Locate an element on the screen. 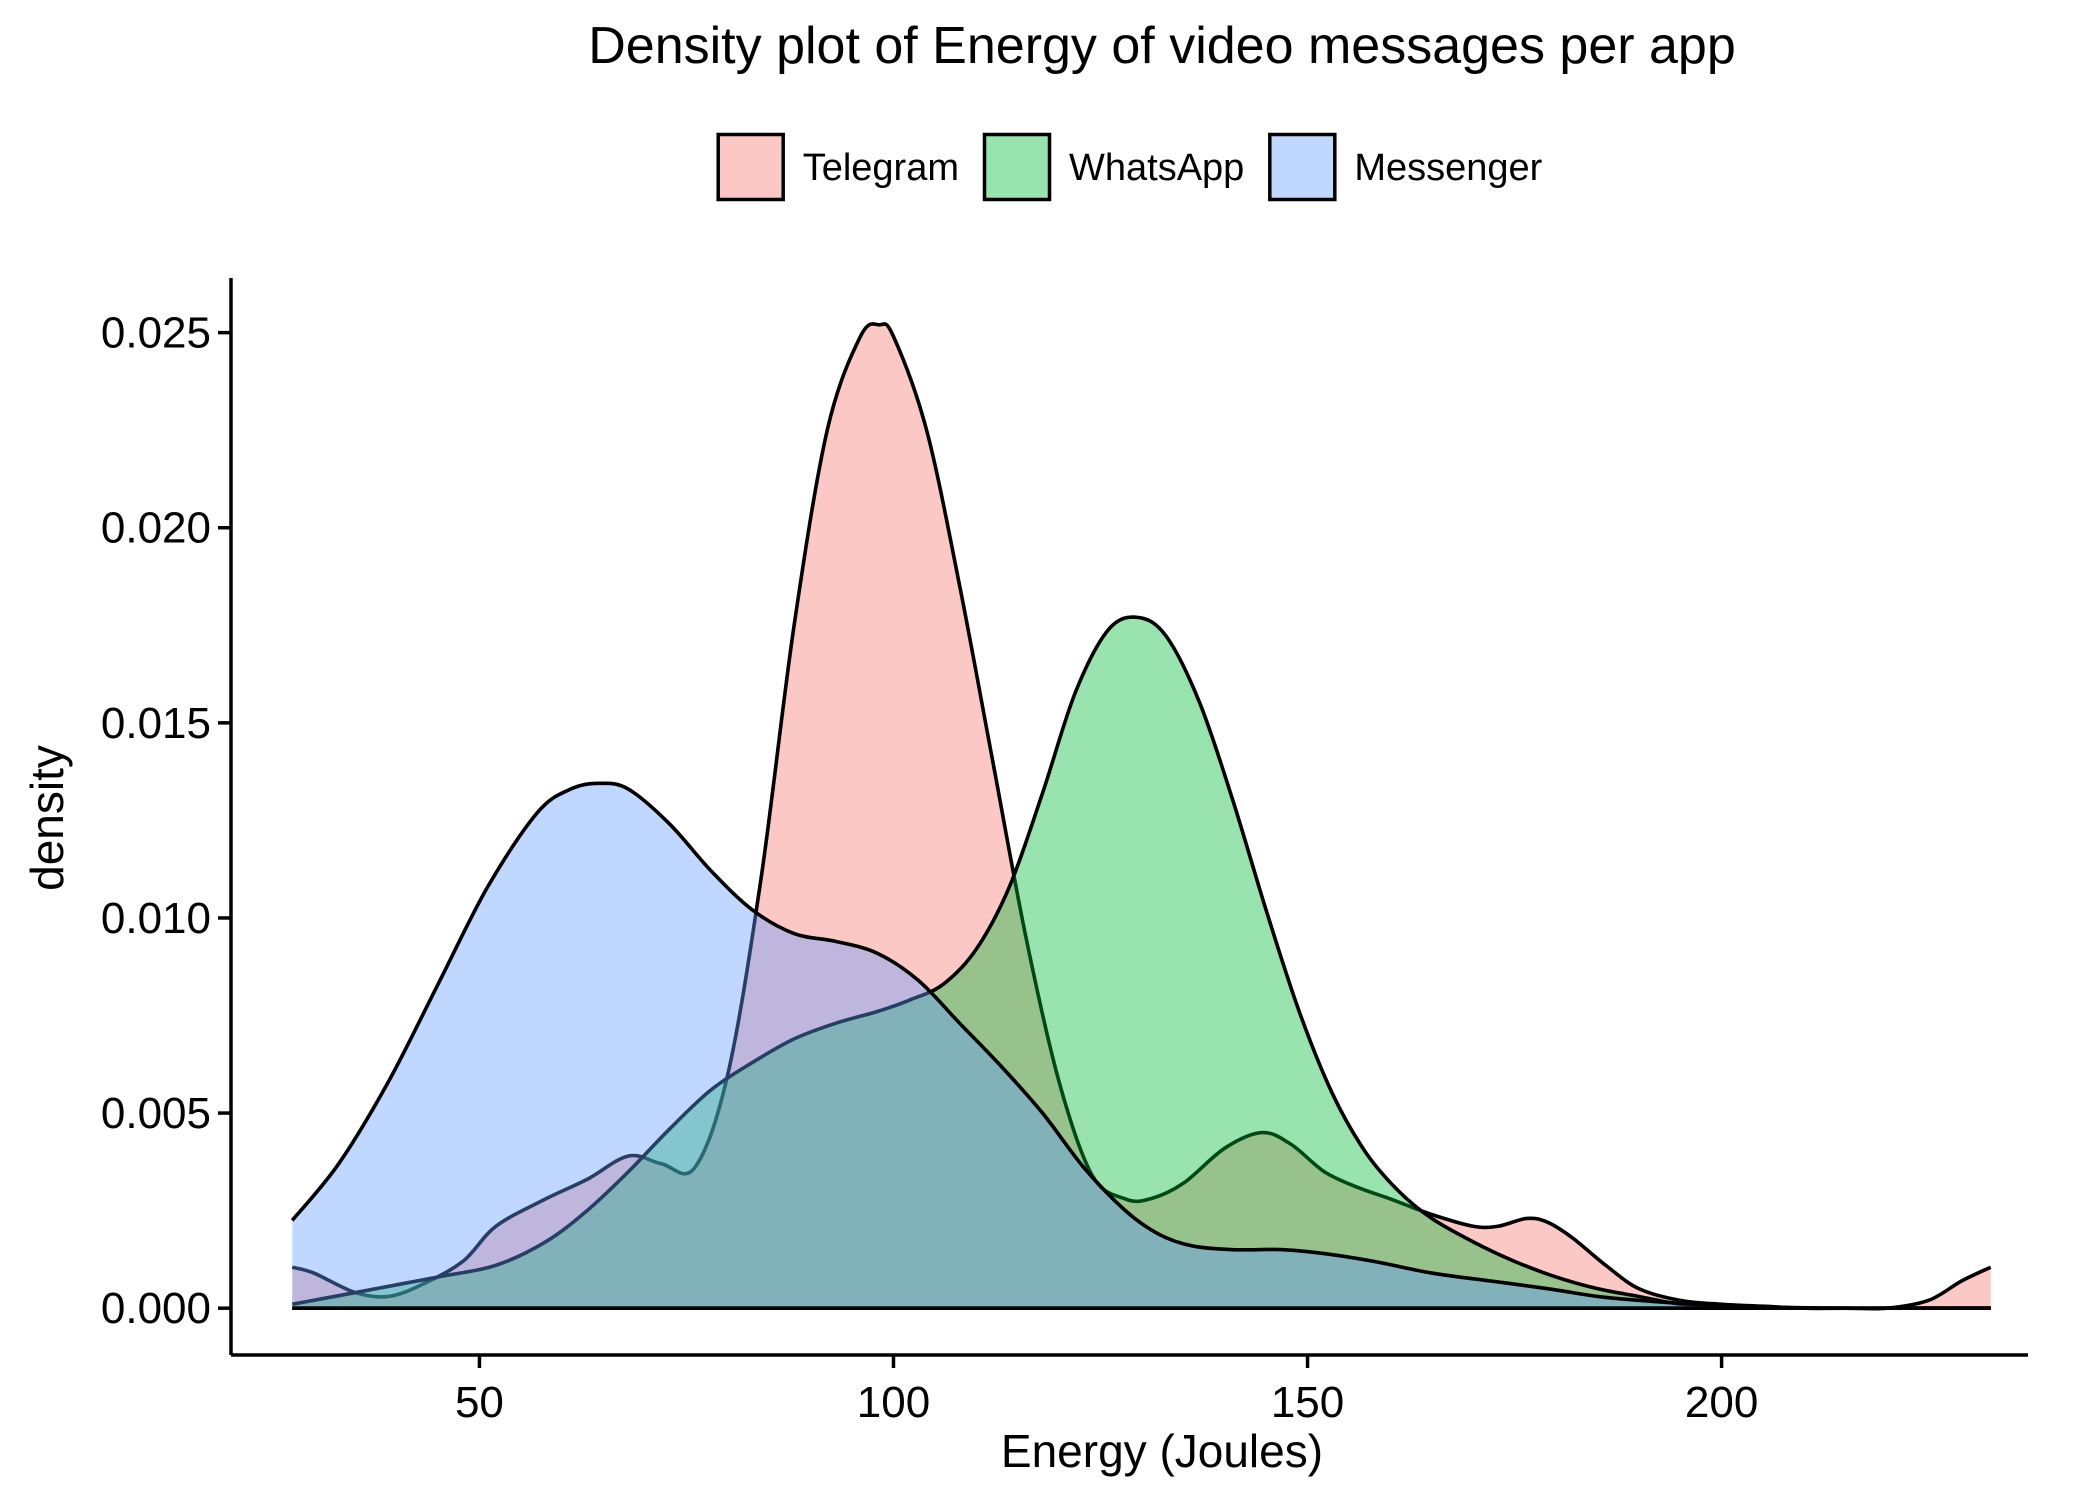 This screenshot has width=2100, height=1499. legend-label: Telegram is located at coordinates (881, 168).